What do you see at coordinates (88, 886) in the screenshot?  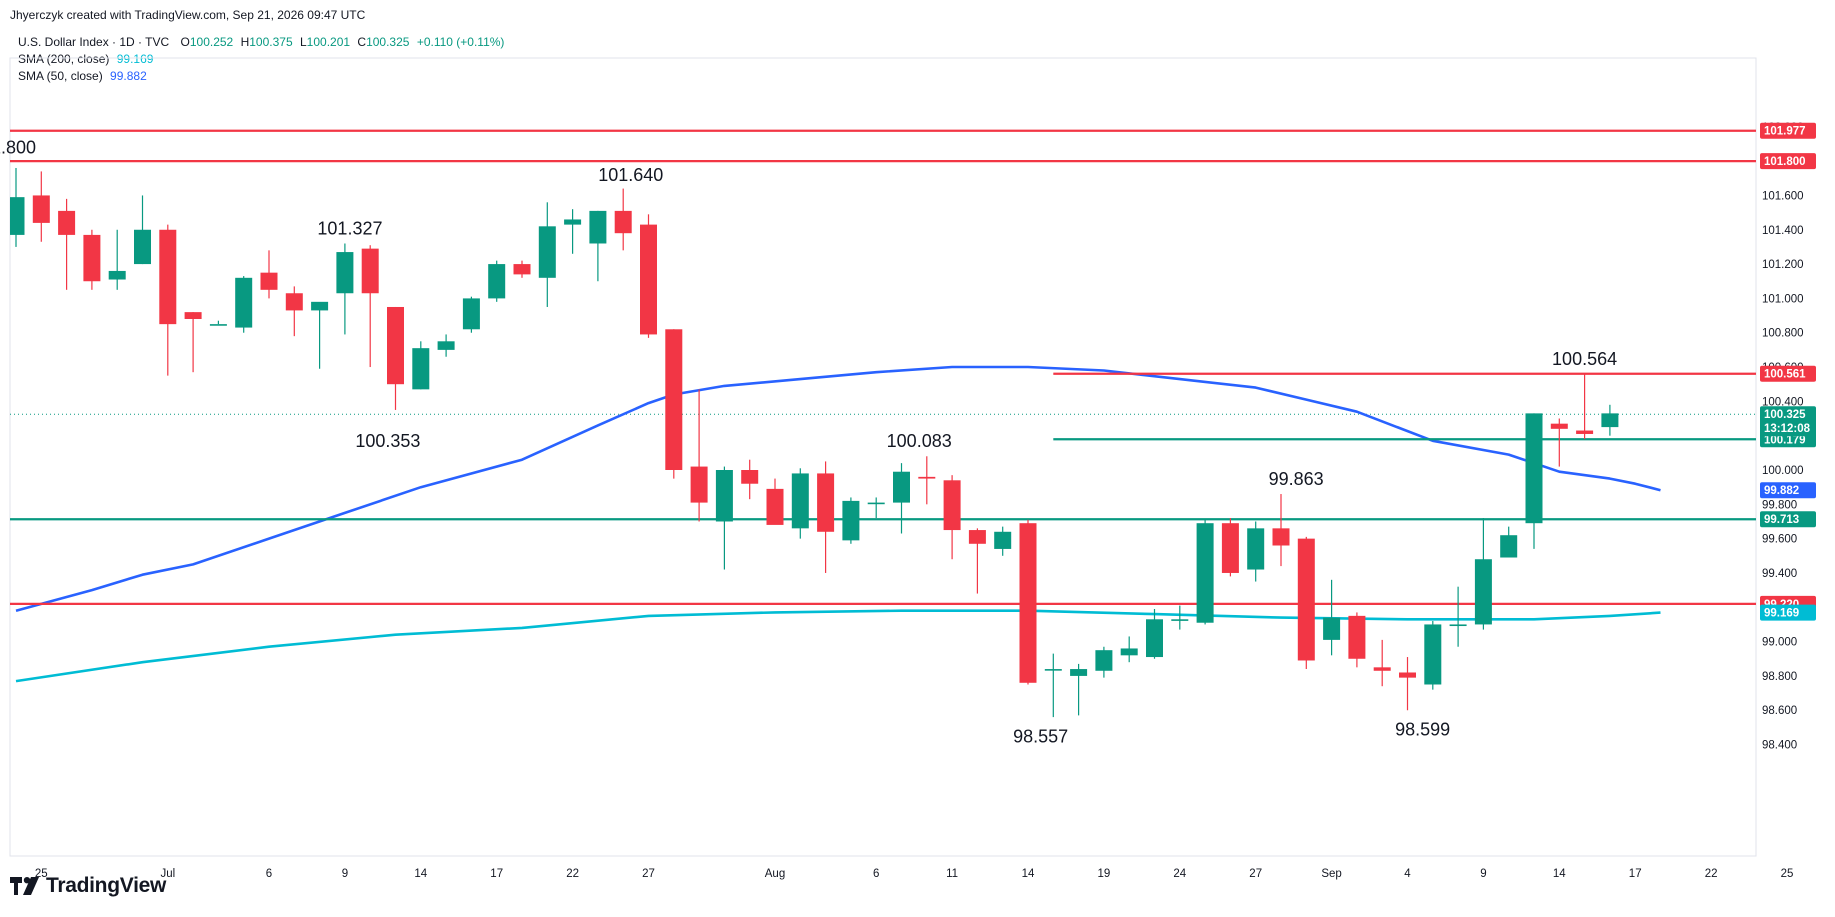 I see `tradingview-brand: TradingView` at bounding box center [88, 886].